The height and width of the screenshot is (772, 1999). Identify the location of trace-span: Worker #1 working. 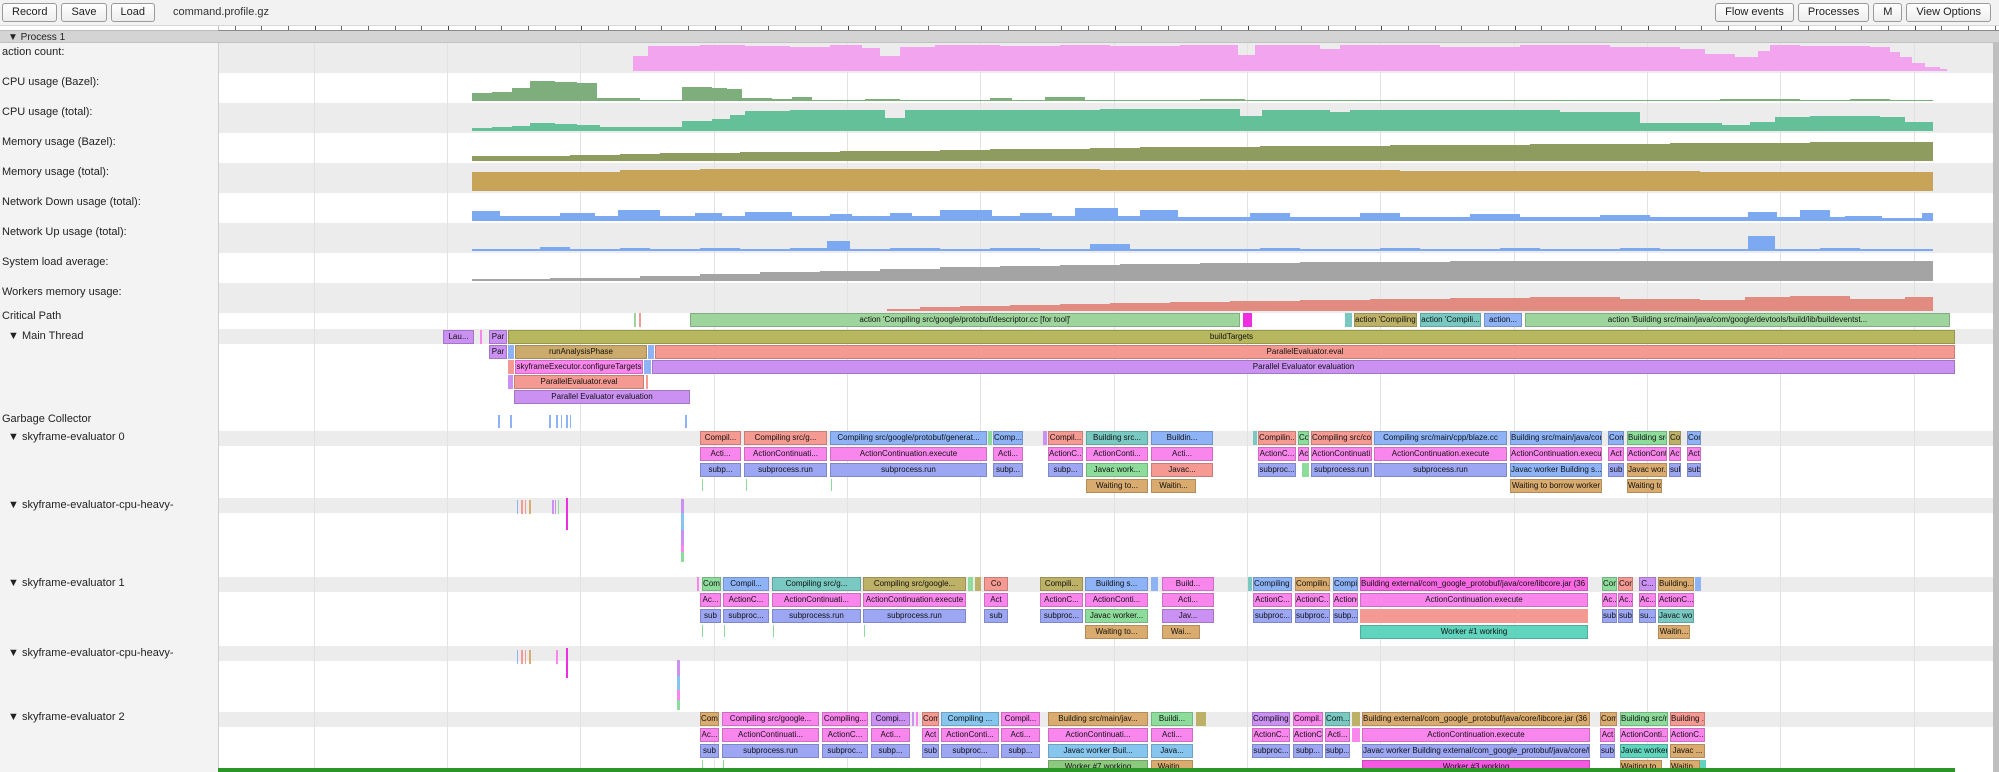
(1474, 632).